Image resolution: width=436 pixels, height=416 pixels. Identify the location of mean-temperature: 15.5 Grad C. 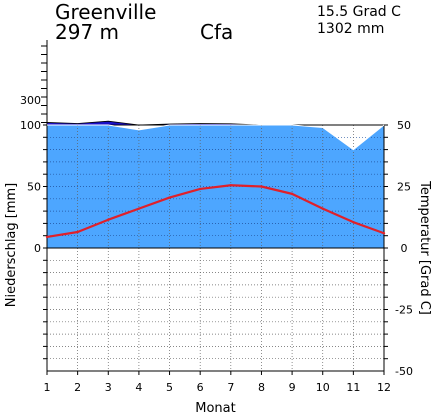
(359, 12).